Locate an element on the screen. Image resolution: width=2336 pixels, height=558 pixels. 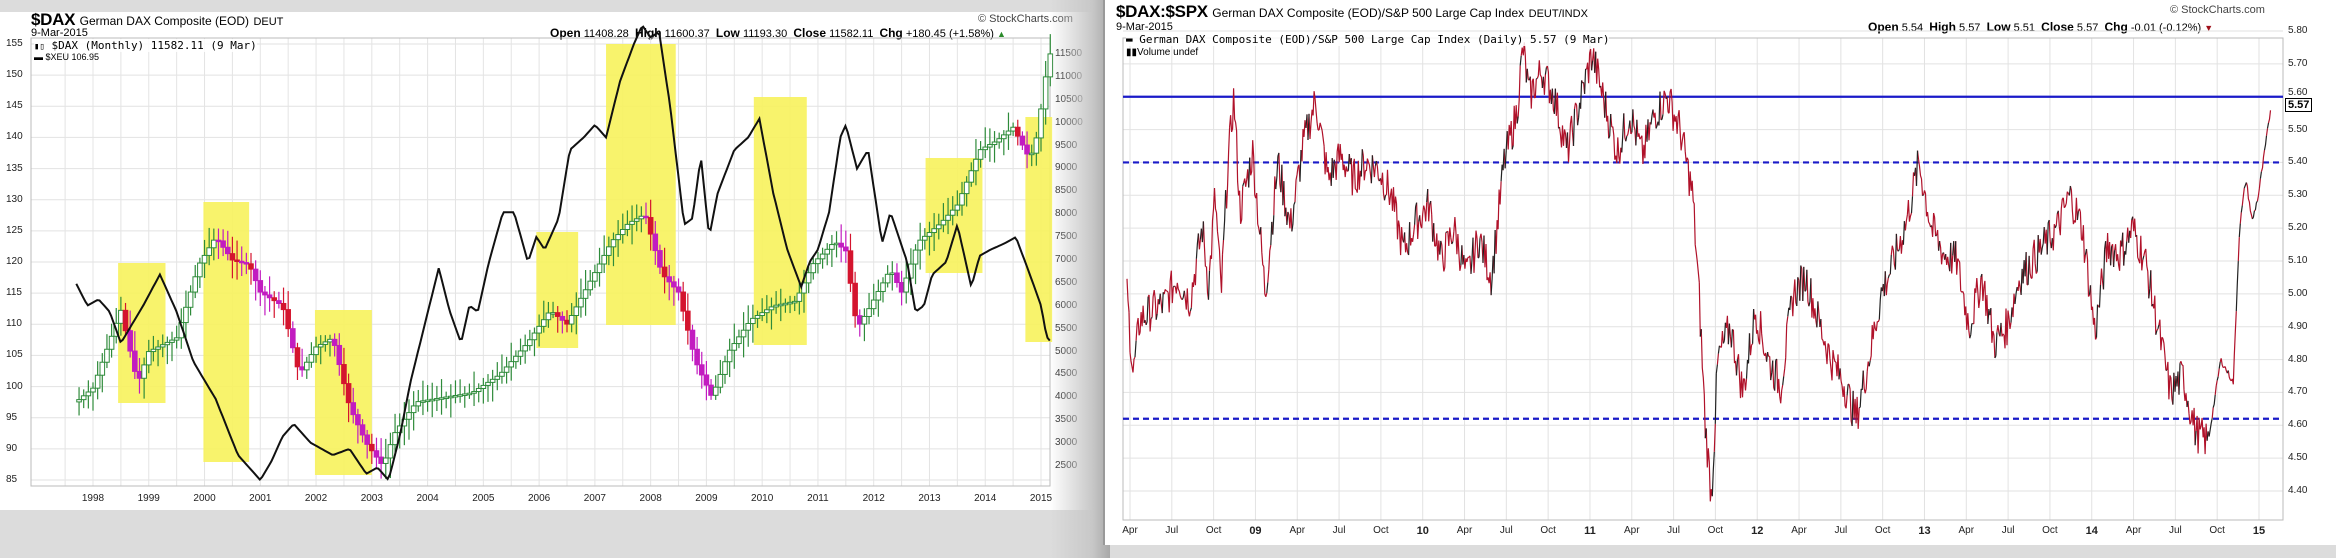
y-axis-tick: 4.90 is located at coordinates (2298, 326).